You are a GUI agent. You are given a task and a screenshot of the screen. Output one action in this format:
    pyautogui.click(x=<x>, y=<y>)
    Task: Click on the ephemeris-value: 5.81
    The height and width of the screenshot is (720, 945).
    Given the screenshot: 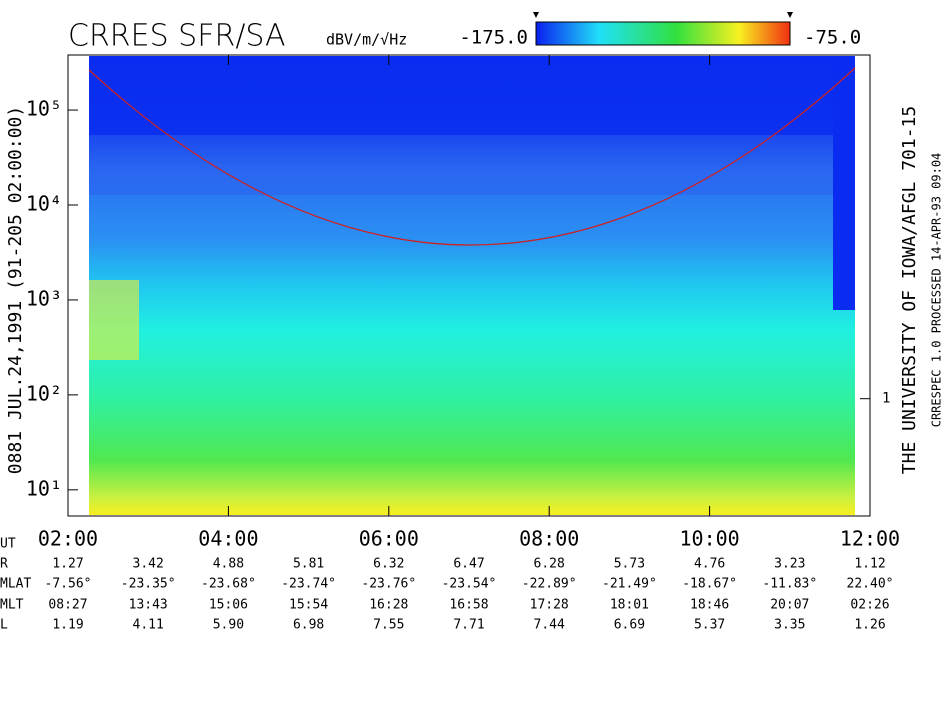 What is the action you would take?
    pyautogui.click(x=308, y=564)
    